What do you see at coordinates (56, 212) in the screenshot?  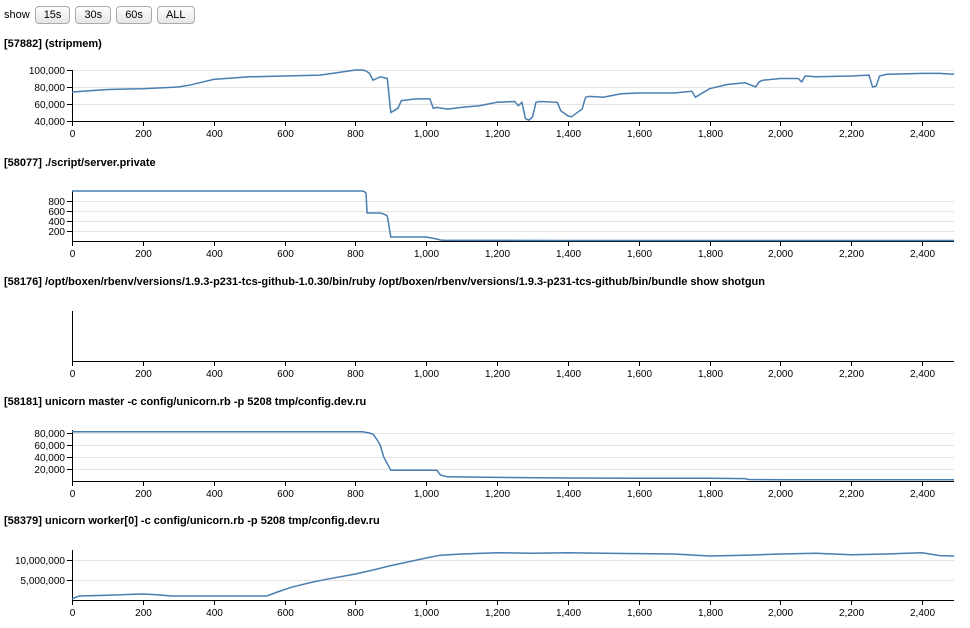 I see `y-tick-label: 600` at bounding box center [56, 212].